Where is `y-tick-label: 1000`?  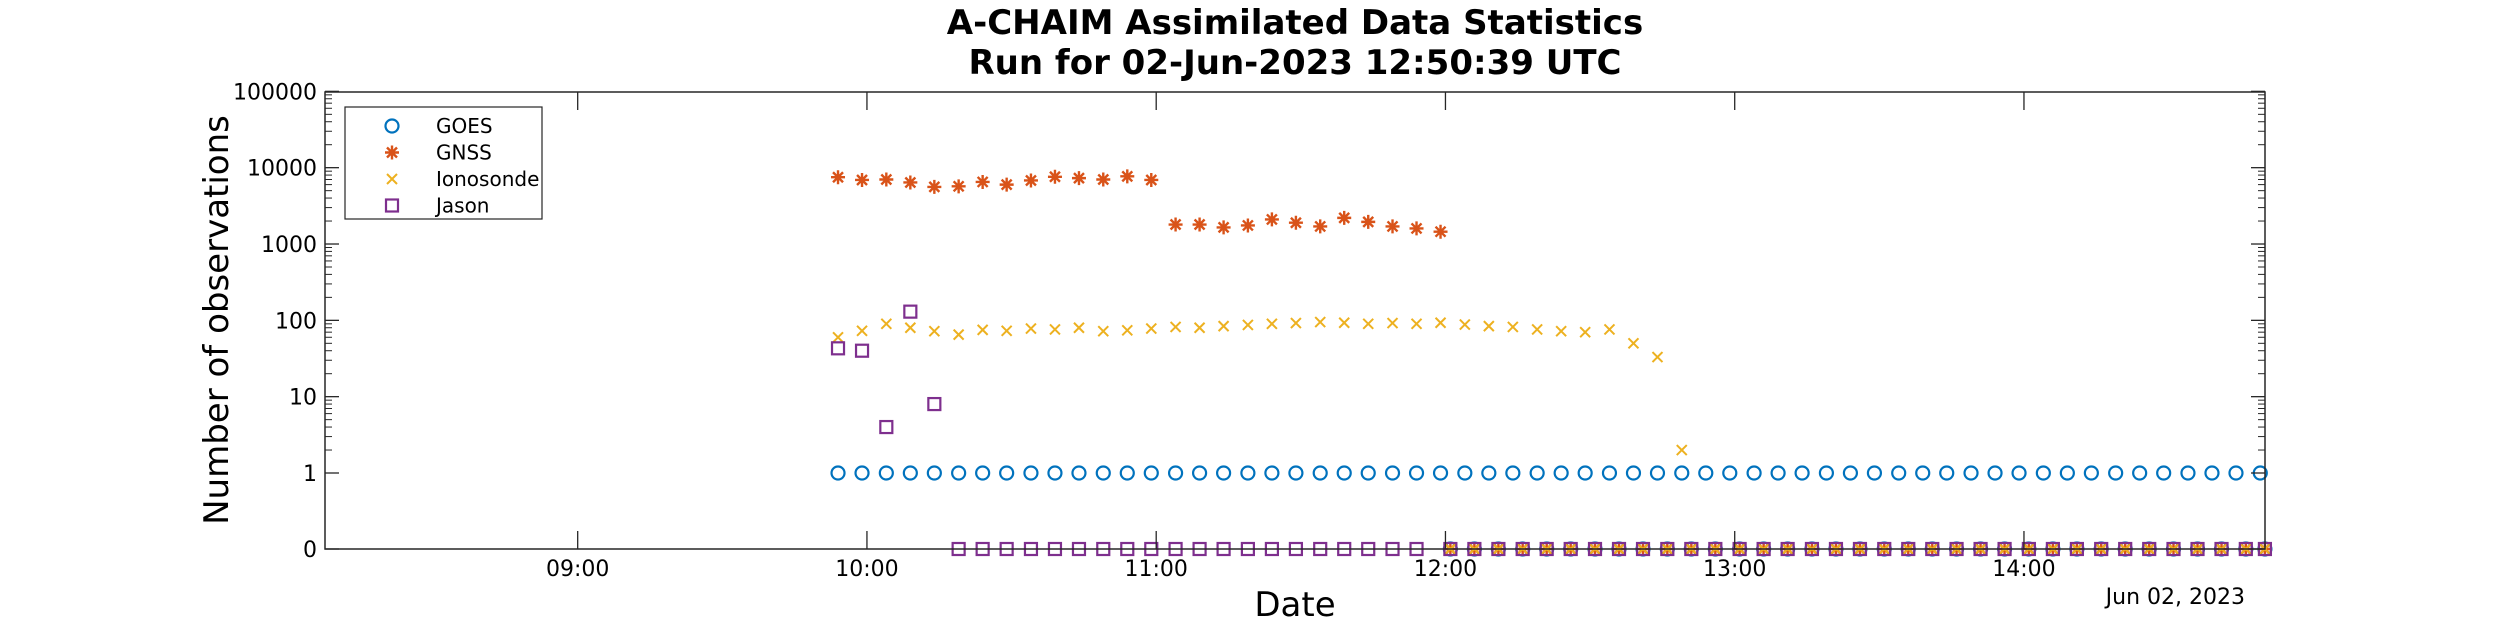 y-tick-label: 1000 is located at coordinates (289, 245).